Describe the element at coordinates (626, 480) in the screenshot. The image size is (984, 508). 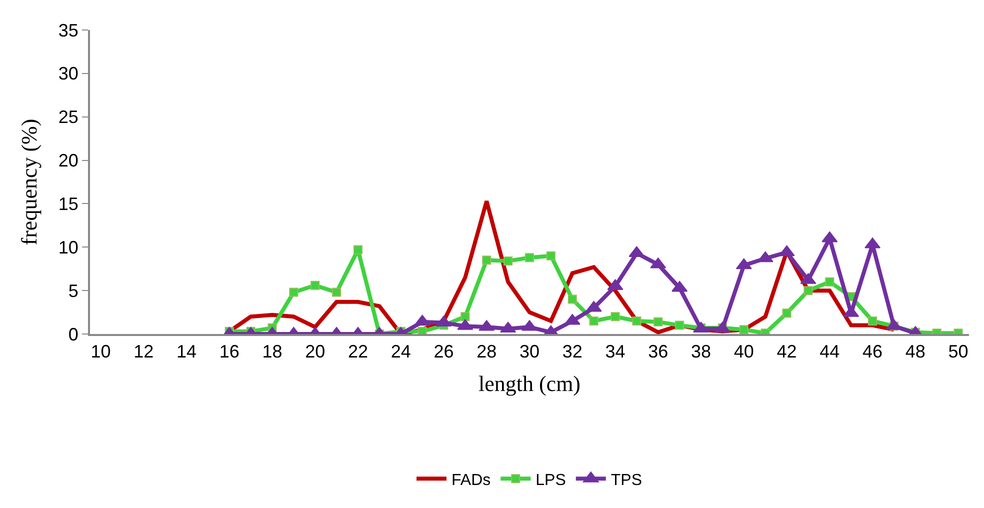
I see `legend-label: TPS` at that location.